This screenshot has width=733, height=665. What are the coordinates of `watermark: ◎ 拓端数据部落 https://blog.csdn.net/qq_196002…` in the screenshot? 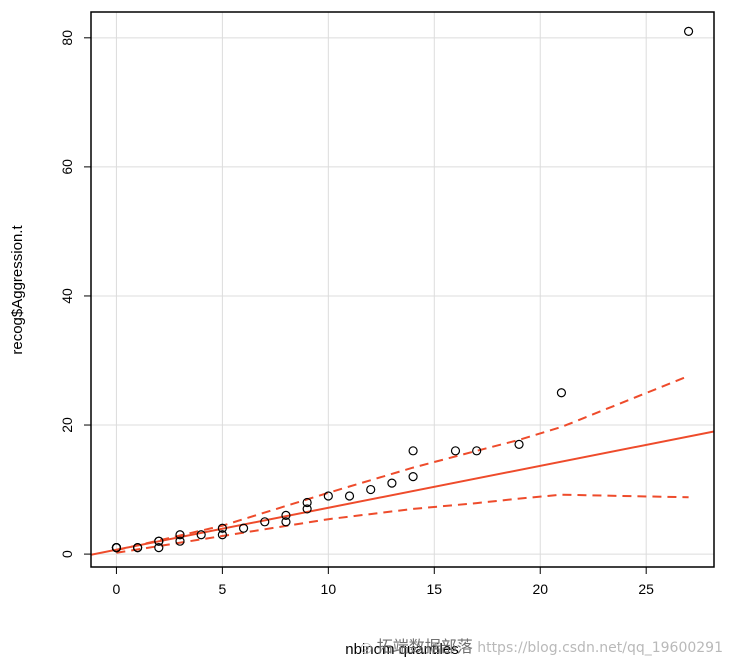 It's located at (541, 645).